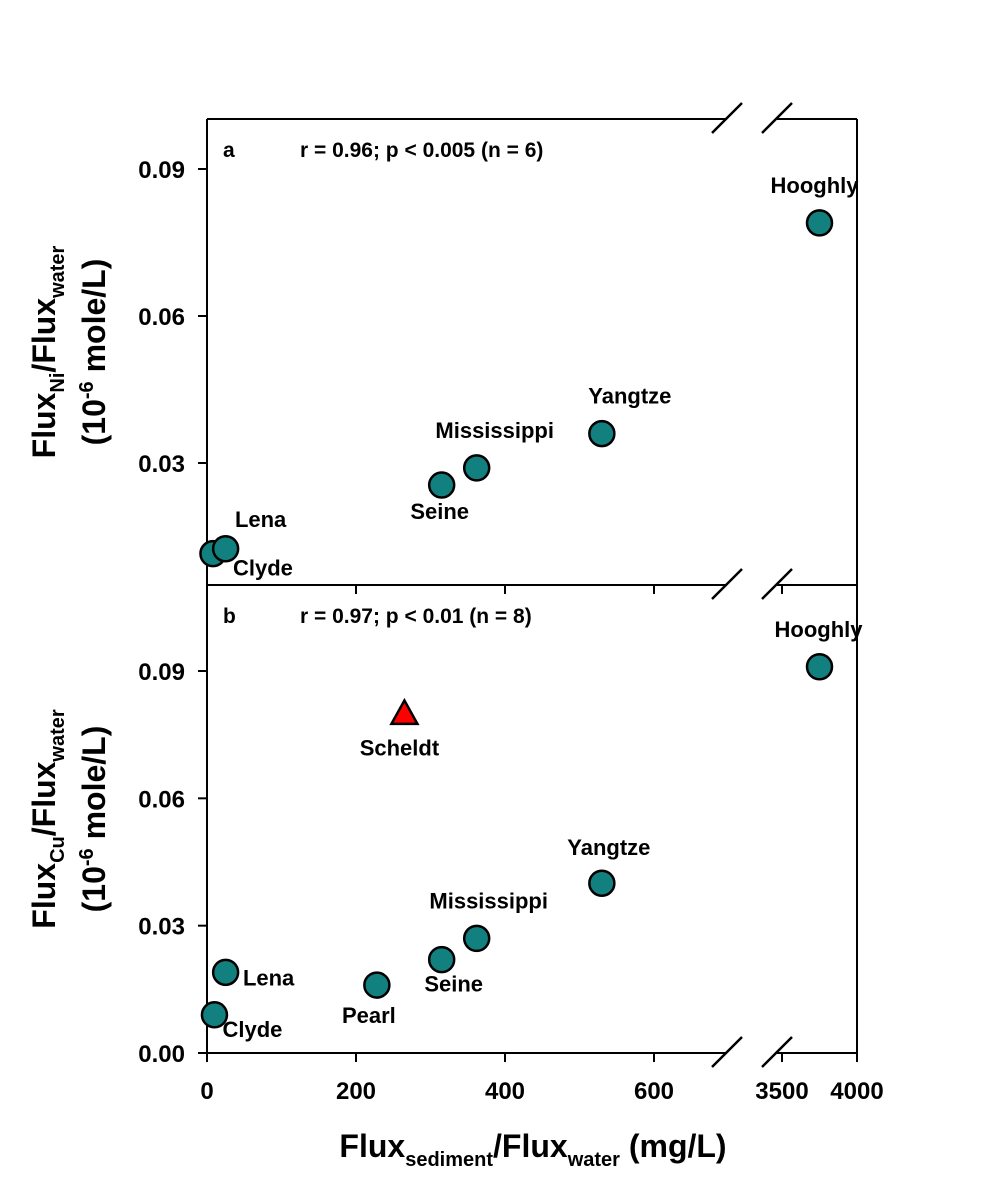  What do you see at coordinates (400, 747) in the screenshot?
I see `point-label-scheldt: Scheldt` at bounding box center [400, 747].